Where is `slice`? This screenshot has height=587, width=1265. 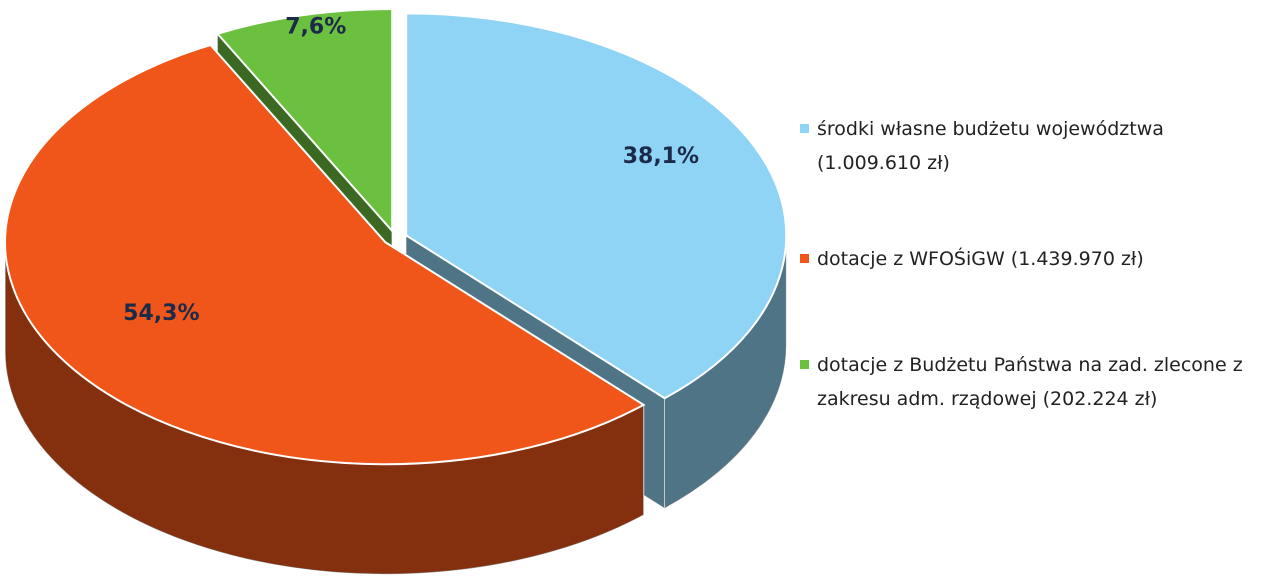 slice is located at coordinates (304, 120).